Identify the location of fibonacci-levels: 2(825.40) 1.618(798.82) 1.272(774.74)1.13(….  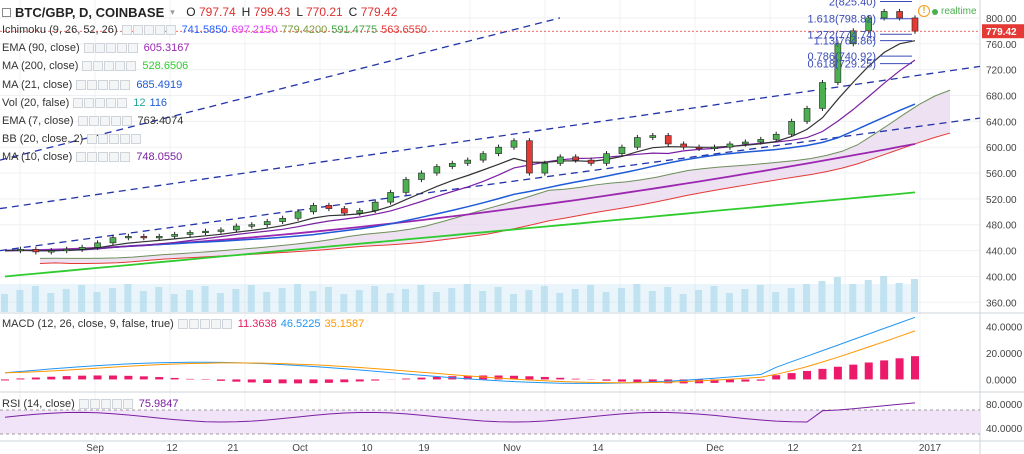
(860, 35).